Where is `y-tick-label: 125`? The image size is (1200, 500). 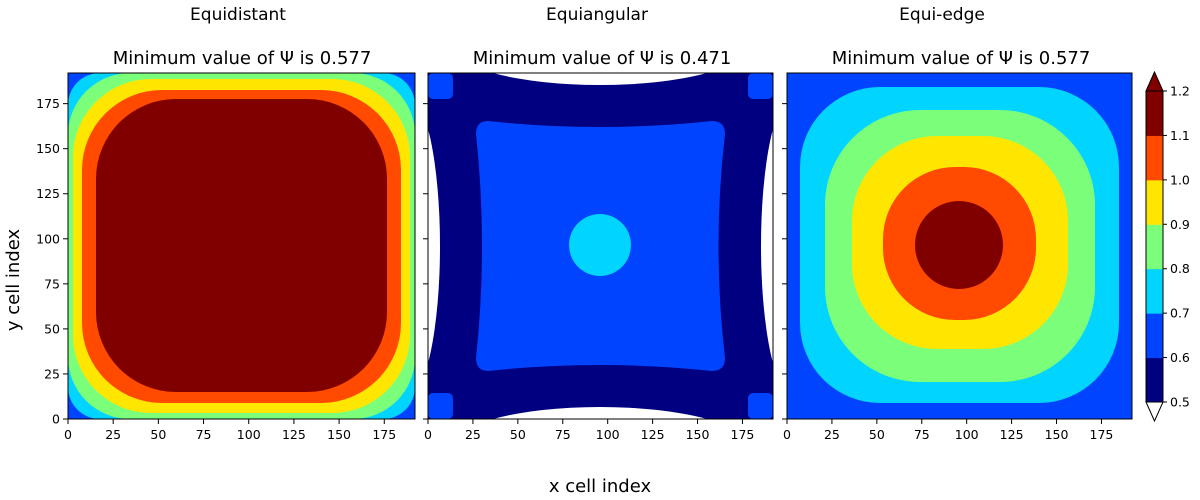 y-tick-label: 125 is located at coordinates (48, 193).